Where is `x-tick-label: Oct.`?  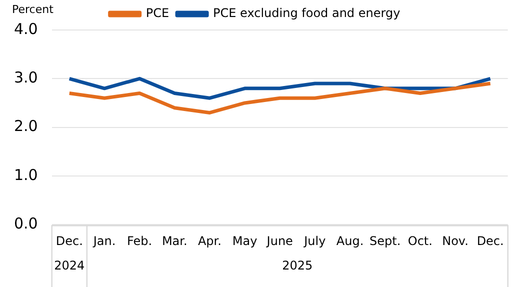
x-tick-label: Oct. is located at coordinates (420, 241).